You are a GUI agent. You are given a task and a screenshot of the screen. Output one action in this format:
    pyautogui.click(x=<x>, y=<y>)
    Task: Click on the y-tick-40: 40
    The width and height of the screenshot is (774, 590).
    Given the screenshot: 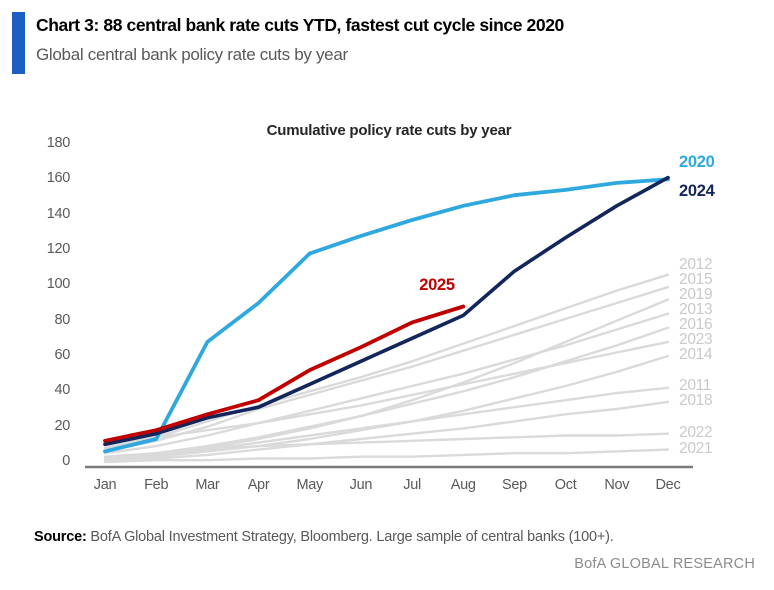 What is the action you would take?
    pyautogui.click(x=62, y=390)
    